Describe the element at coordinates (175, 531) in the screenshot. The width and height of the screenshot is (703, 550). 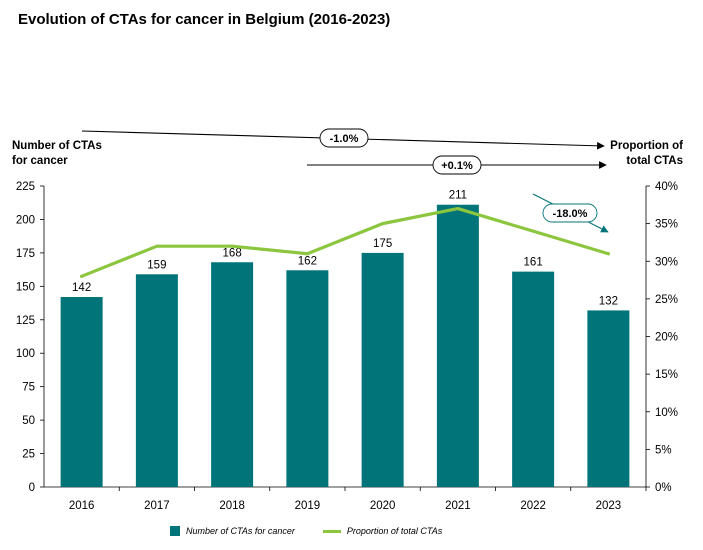
I see `legend-swatch-bar` at that location.